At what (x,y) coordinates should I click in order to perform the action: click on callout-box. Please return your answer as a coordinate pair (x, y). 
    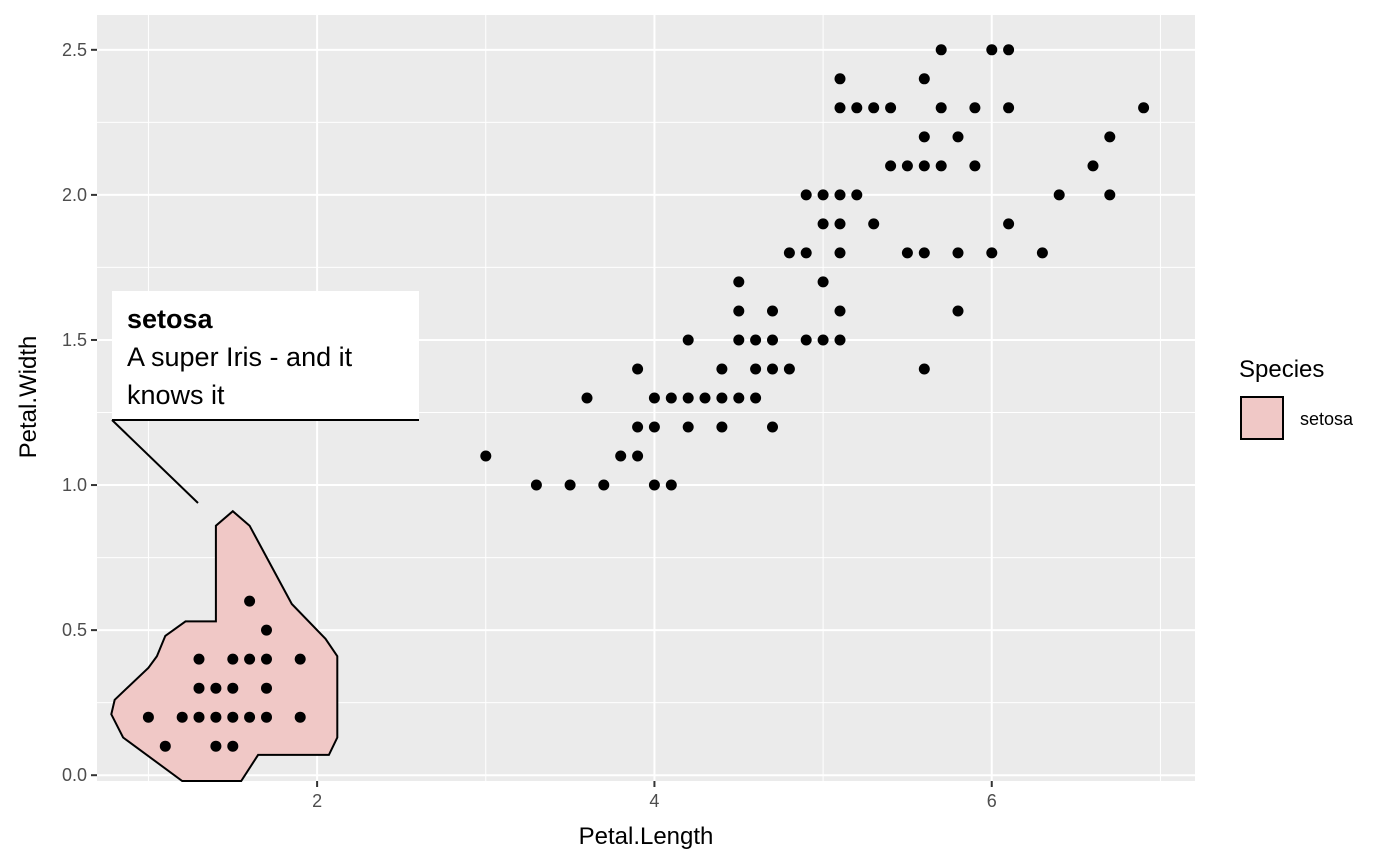
    Looking at the image, I should click on (265, 355).